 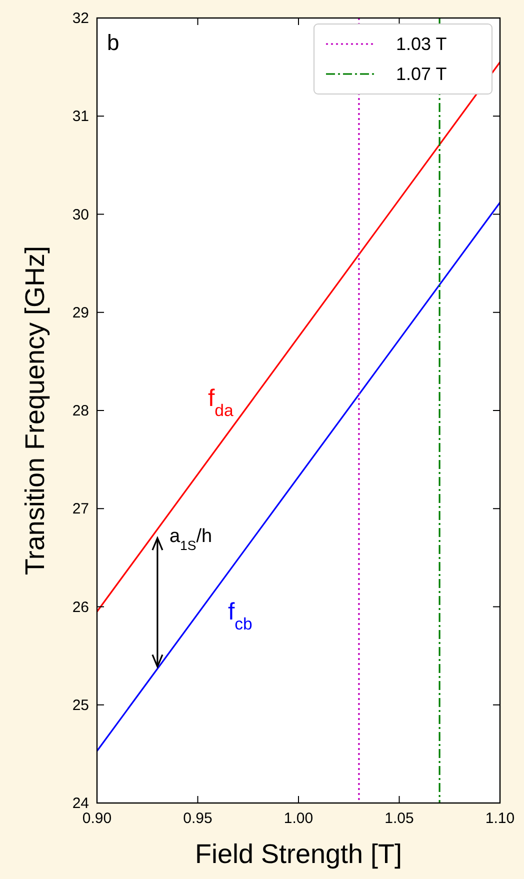 What do you see at coordinates (113, 42) in the screenshot?
I see `annotation: b` at bounding box center [113, 42].